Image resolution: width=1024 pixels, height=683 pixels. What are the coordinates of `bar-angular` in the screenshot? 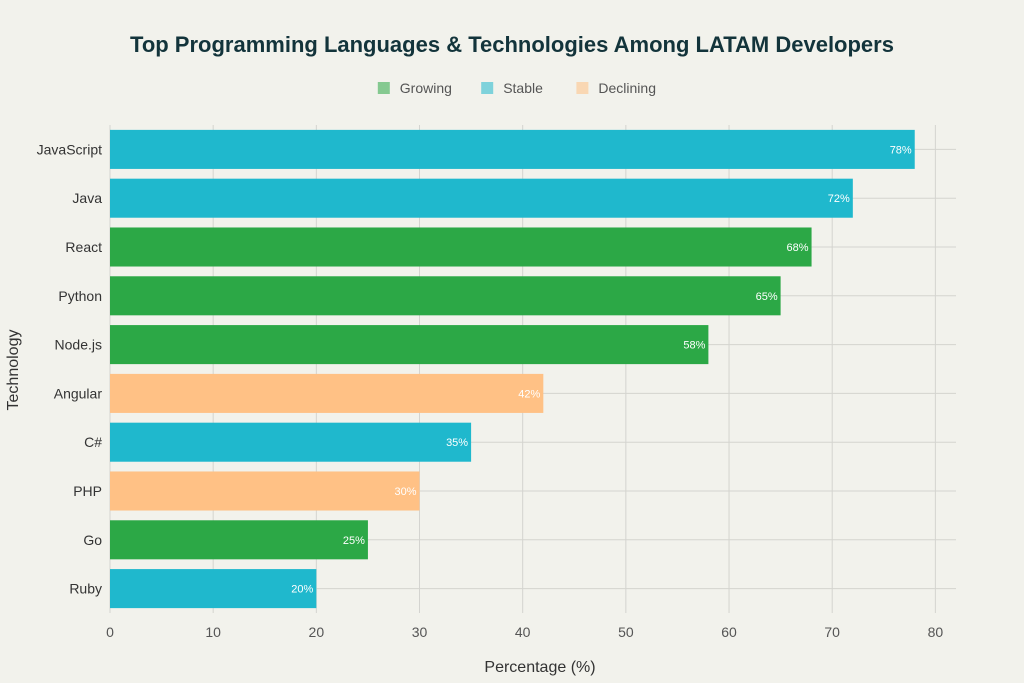 It's located at (327, 393).